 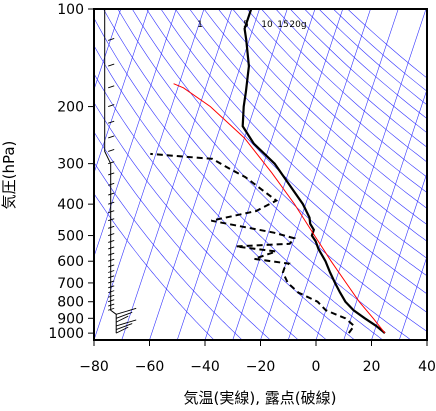 I want to click on y-tick-label: 1000, so click(x=66, y=334).